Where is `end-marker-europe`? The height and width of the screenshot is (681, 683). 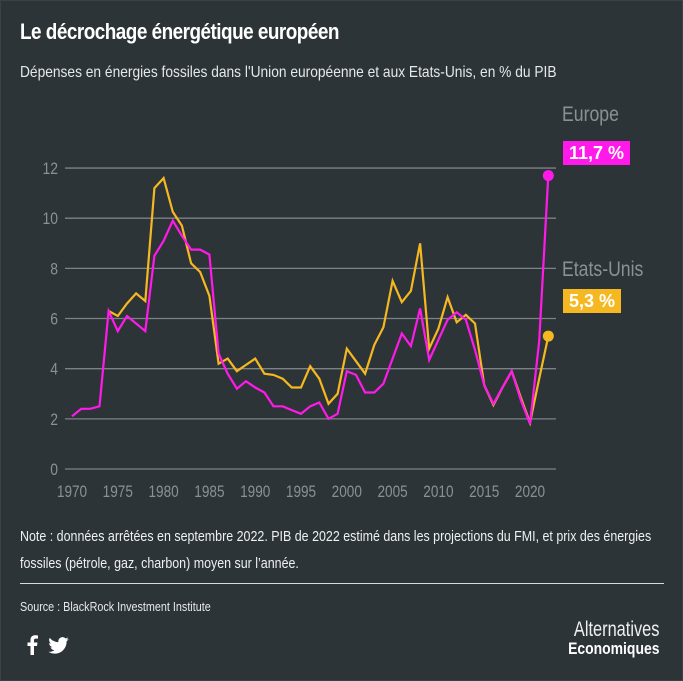 end-marker-europe is located at coordinates (548, 176).